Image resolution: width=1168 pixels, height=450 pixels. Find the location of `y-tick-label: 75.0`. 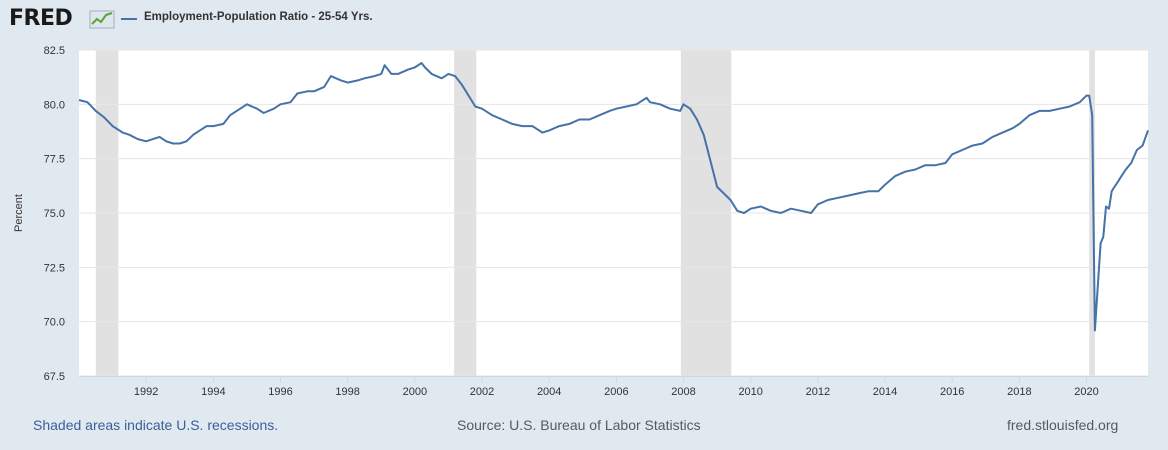

y-tick-label: 75.0 is located at coordinates (54, 214).